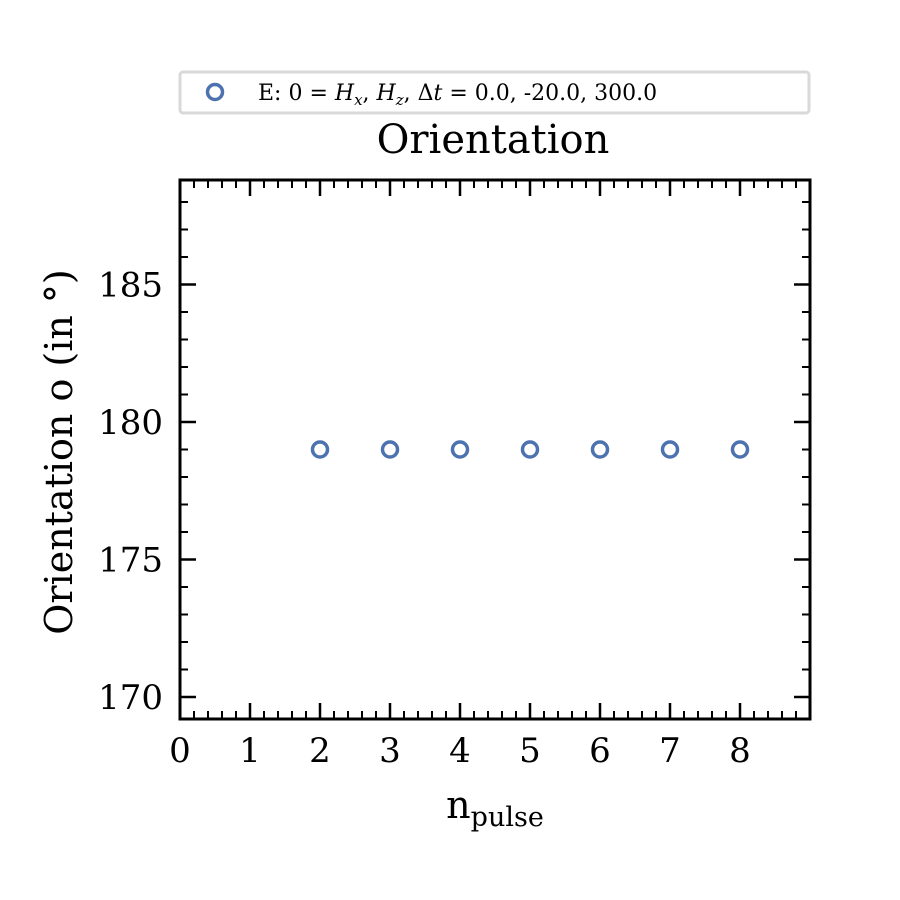  What do you see at coordinates (740, 751) in the screenshot?
I see `x-tick-label: 8` at bounding box center [740, 751].